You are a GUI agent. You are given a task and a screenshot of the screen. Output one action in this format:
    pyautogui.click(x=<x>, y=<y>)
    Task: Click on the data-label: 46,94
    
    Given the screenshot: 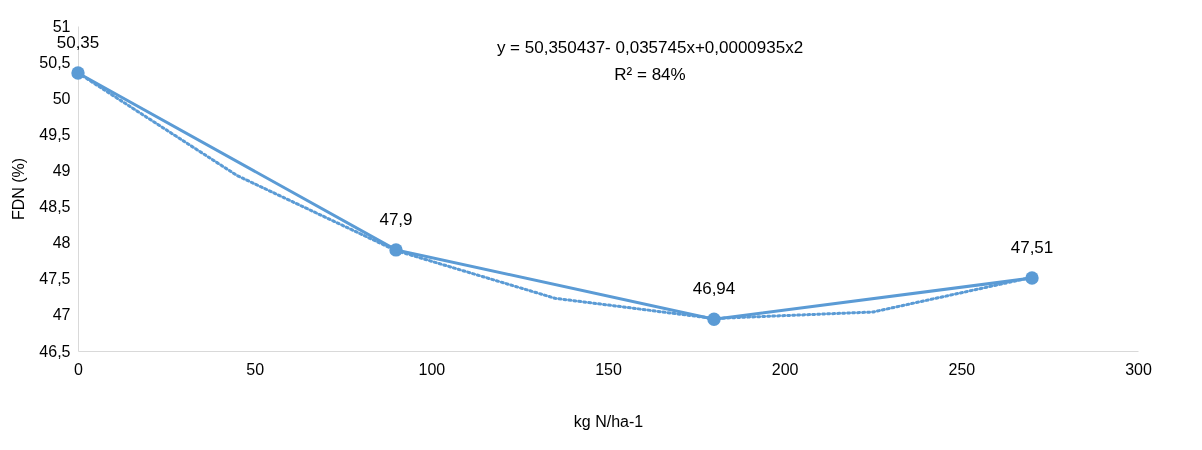 What is the action you would take?
    pyautogui.click(x=714, y=289)
    